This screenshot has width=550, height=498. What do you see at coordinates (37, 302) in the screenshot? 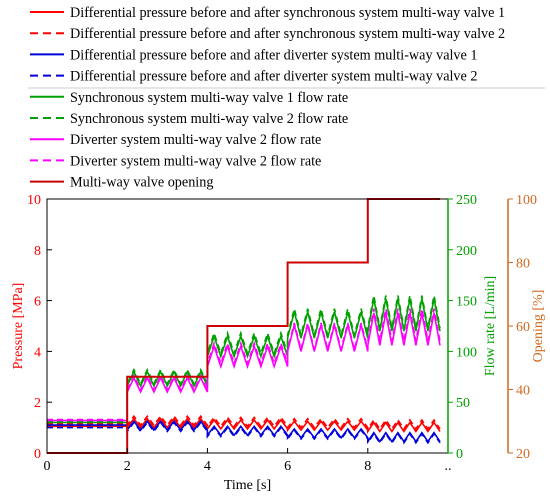
I see `pressure-tick-label: 6` at bounding box center [37, 302].